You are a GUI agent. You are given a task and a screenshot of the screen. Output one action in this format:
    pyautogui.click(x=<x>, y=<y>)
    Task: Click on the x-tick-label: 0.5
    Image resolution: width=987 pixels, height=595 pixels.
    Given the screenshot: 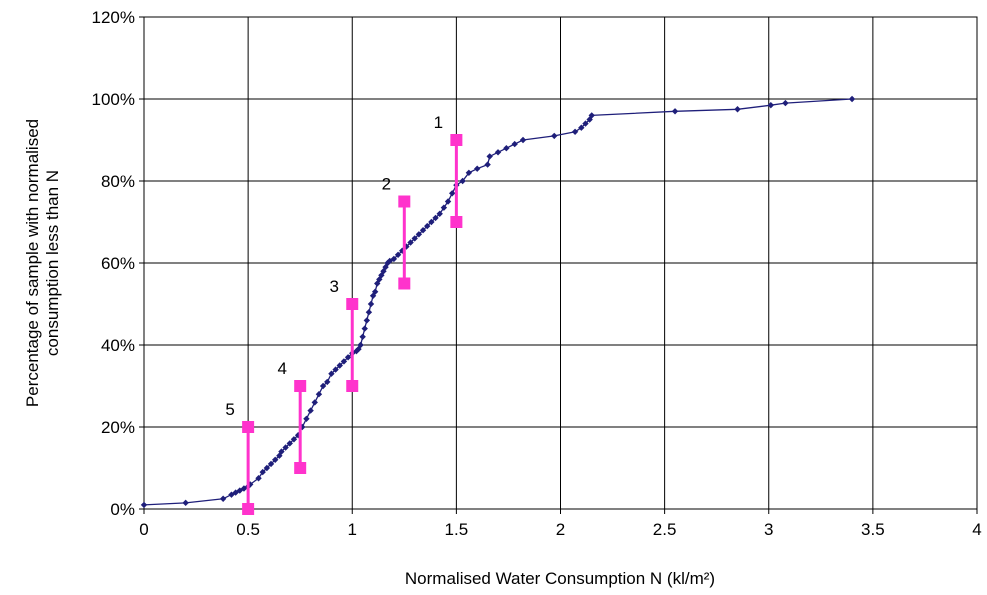 What is the action you would take?
    pyautogui.click(x=248, y=529)
    